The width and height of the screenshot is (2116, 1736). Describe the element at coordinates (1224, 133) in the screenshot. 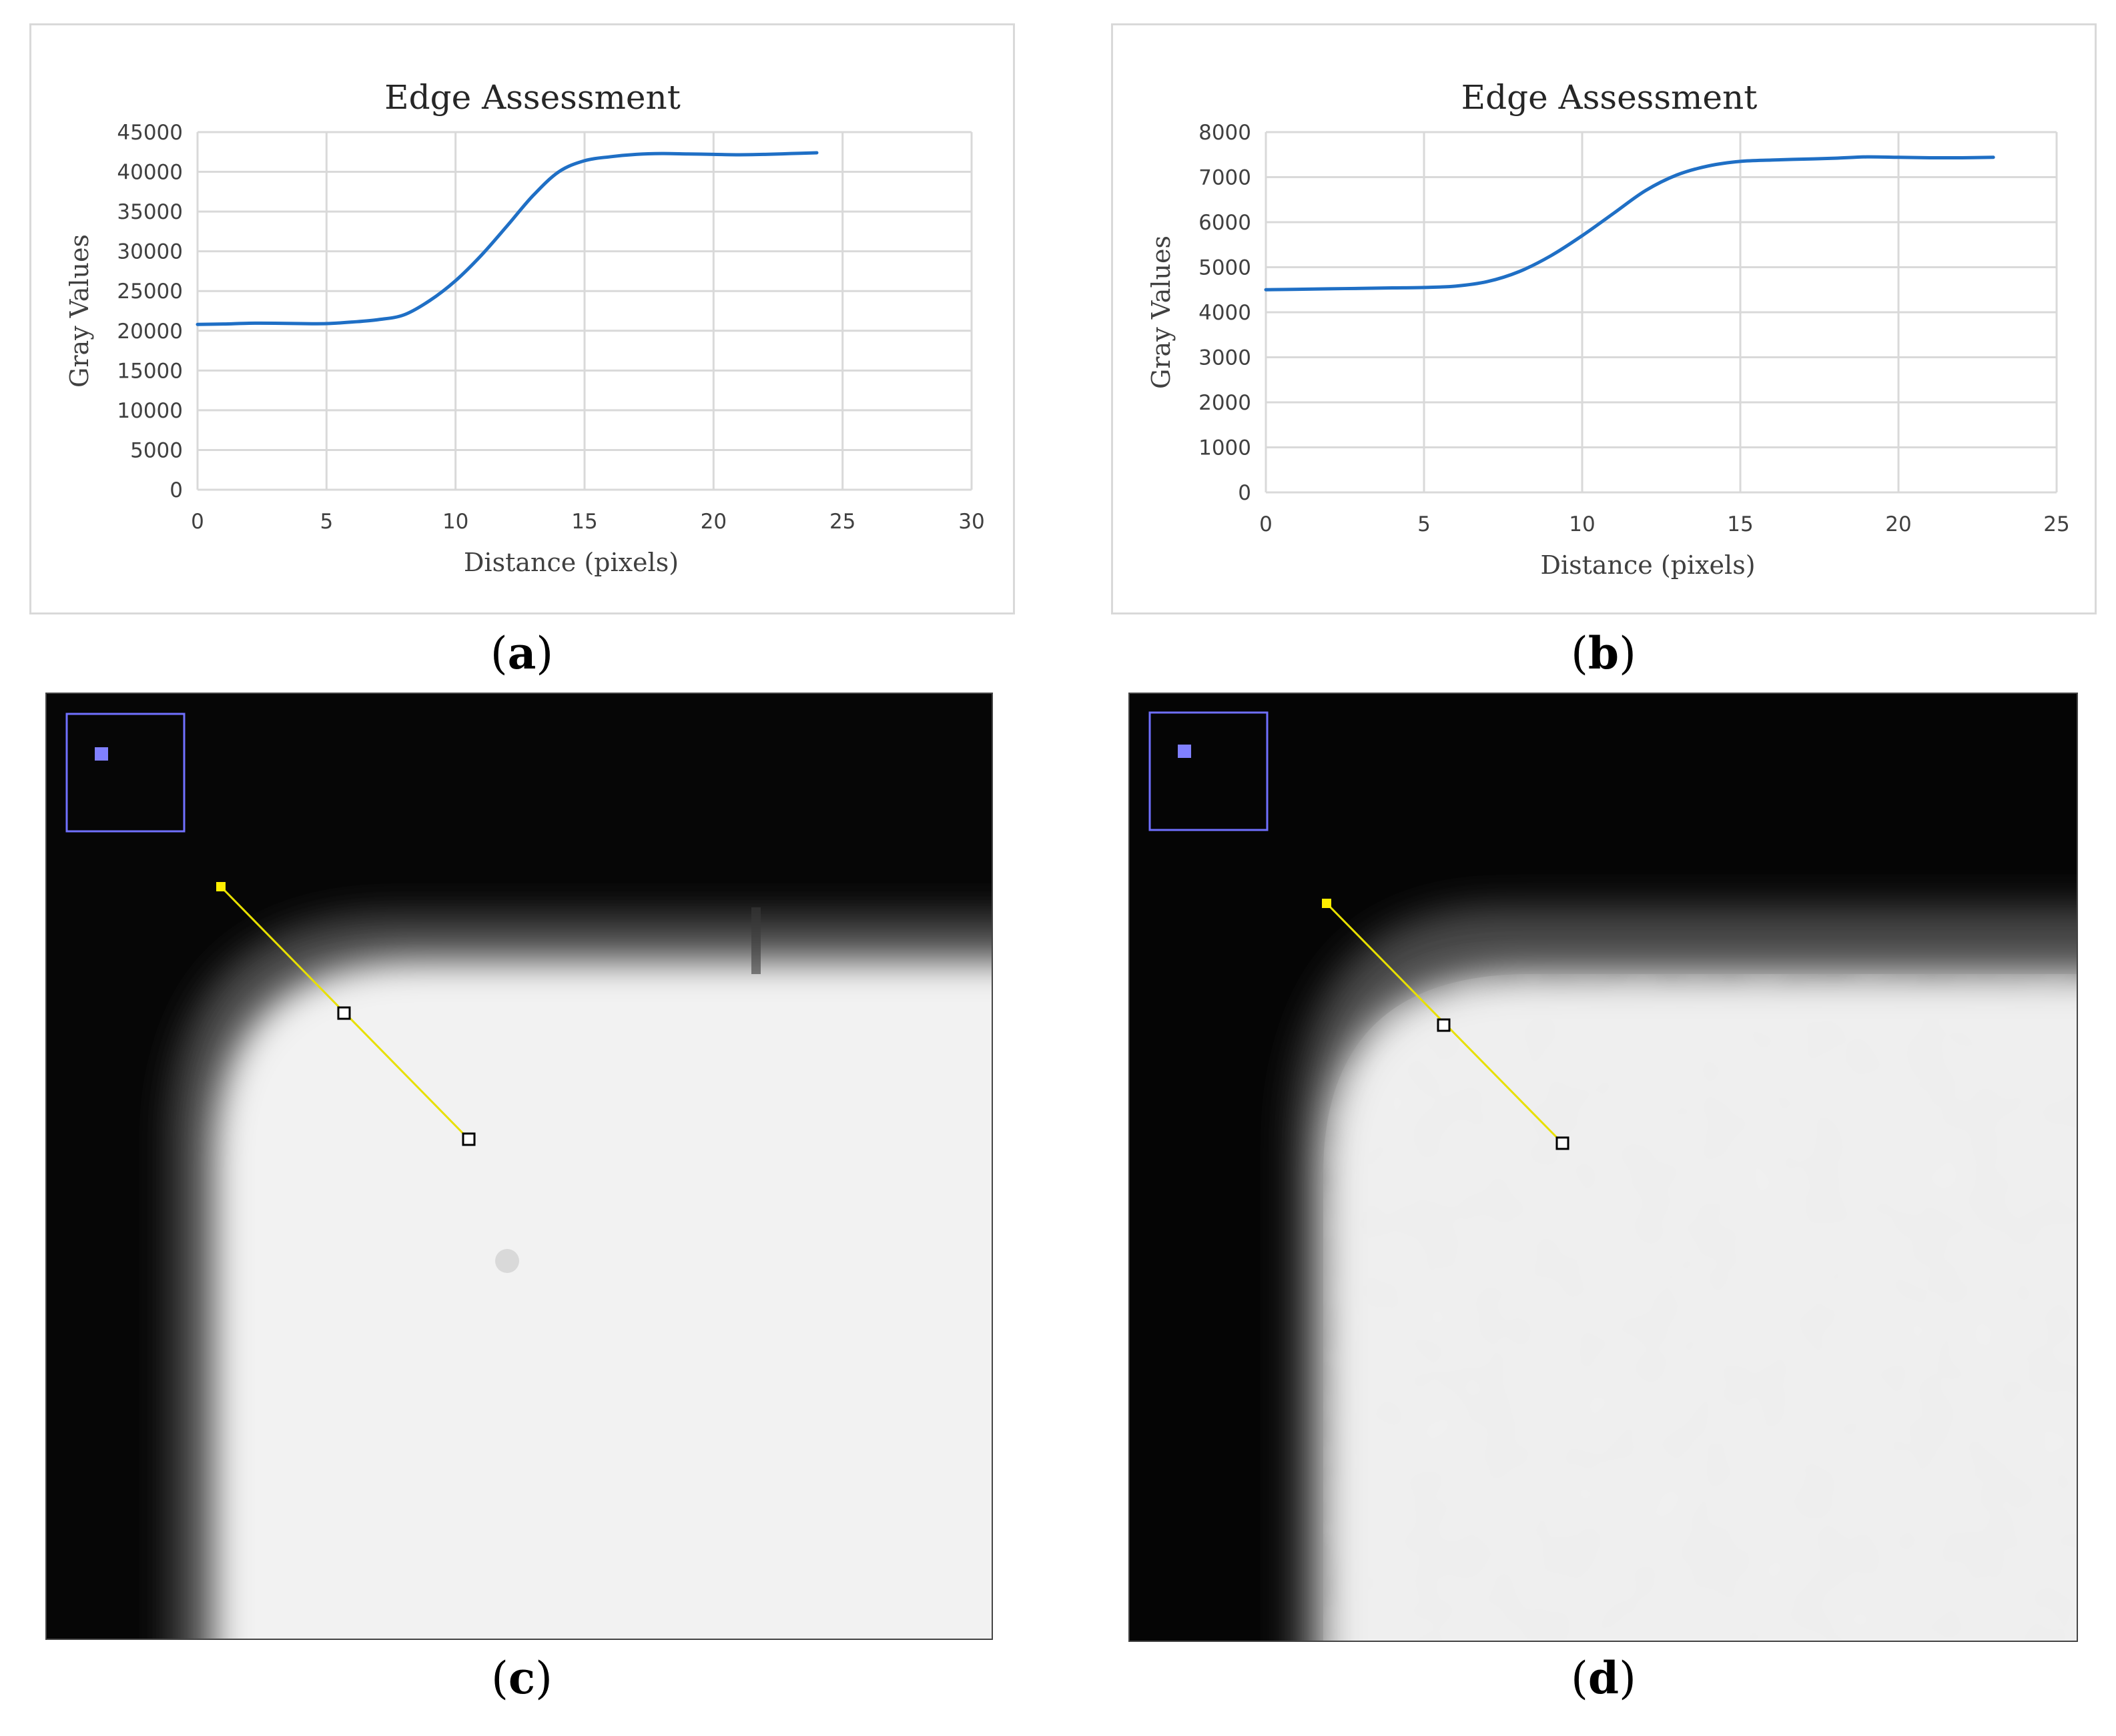

I see `y-tick-label: 8000` at that location.